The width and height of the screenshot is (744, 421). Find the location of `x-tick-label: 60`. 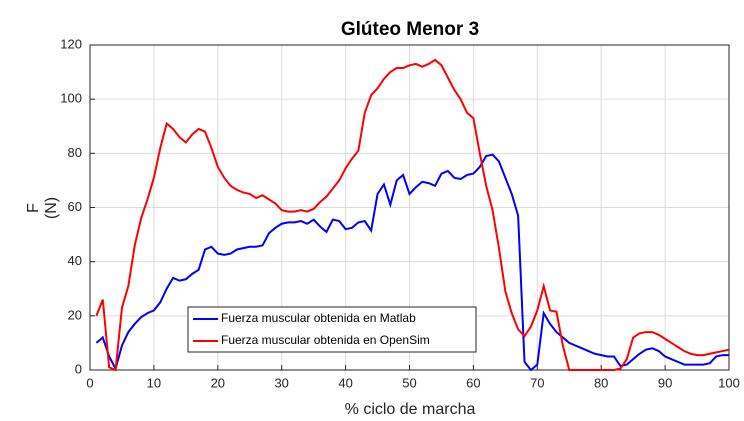

x-tick-label: 60 is located at coordinates (473, 382).